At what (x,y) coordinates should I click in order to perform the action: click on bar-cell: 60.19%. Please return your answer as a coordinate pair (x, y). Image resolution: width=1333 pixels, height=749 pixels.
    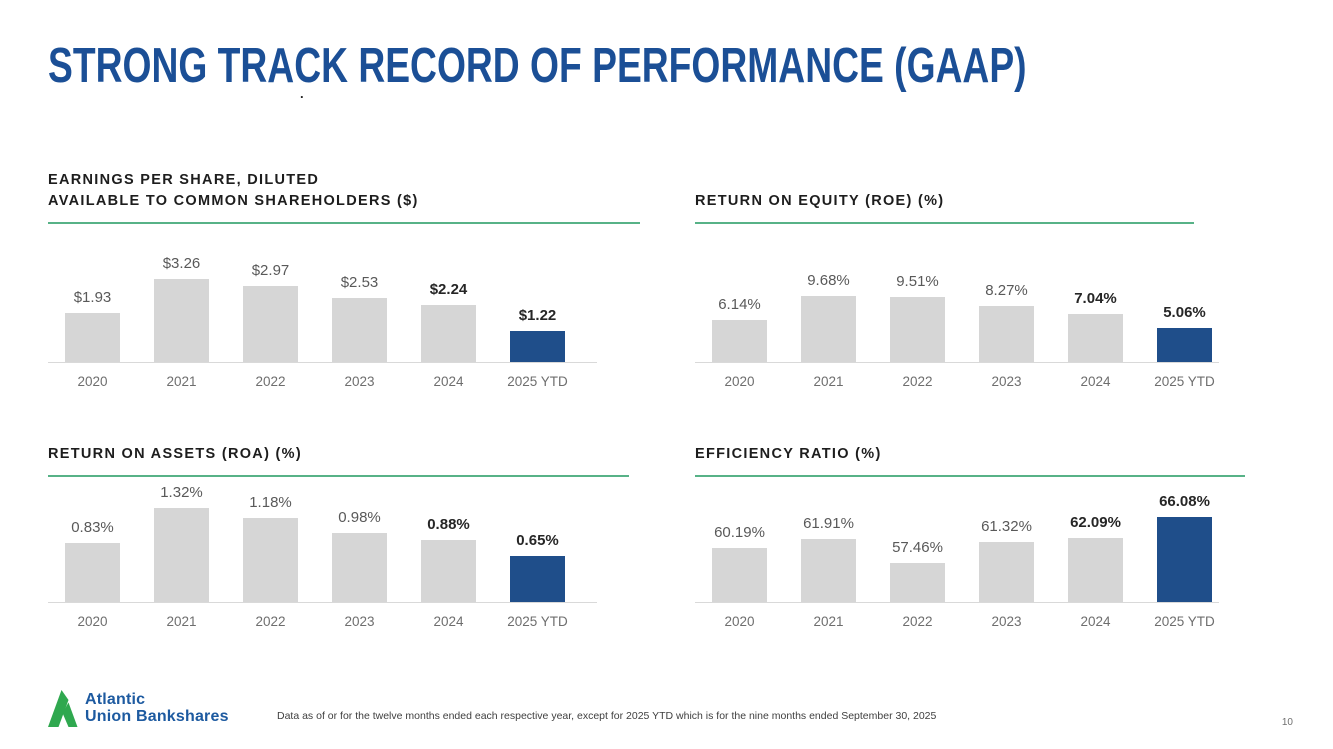
    Looking at the image, I should click on (739, 563).